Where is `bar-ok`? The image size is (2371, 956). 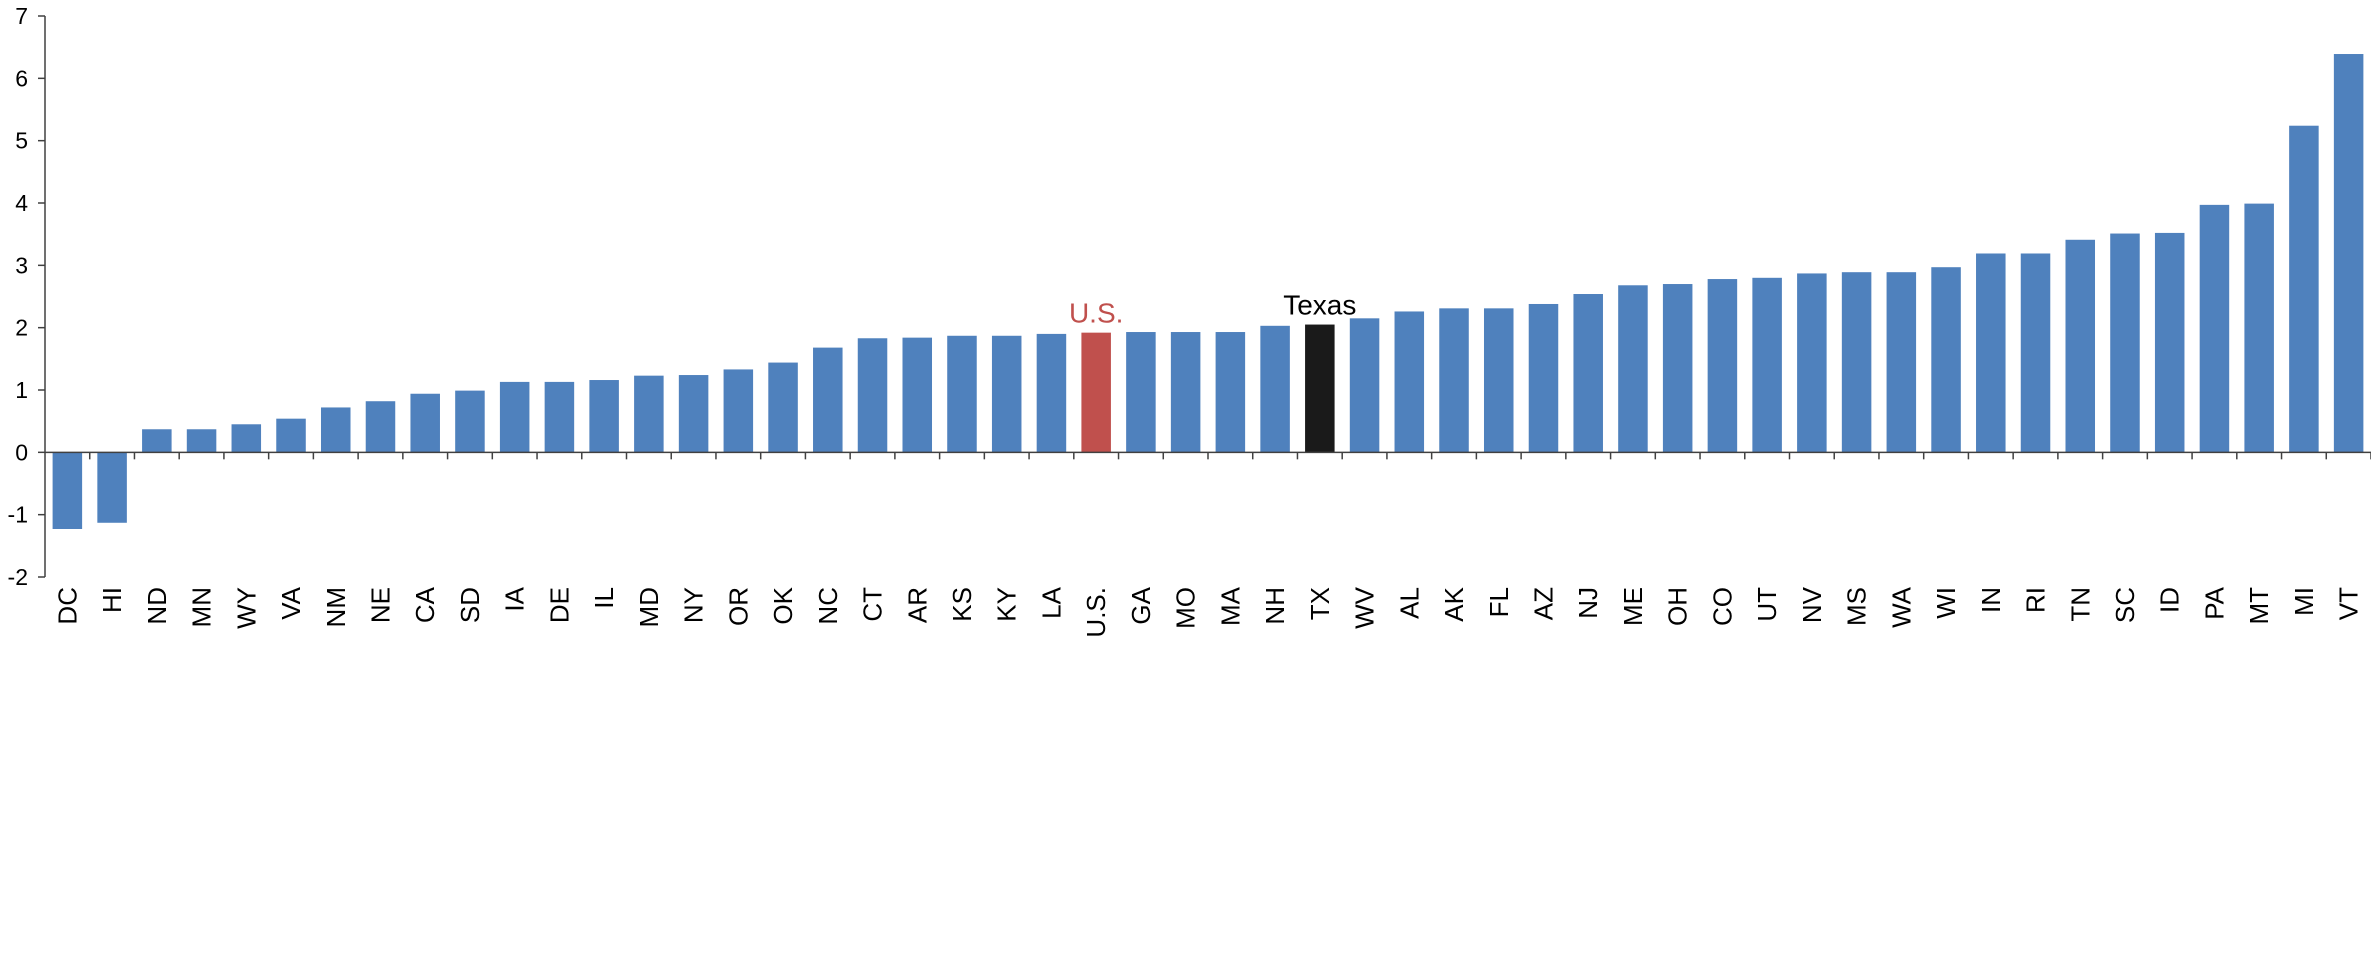
bar-ok is located at coordinates (783, 407).